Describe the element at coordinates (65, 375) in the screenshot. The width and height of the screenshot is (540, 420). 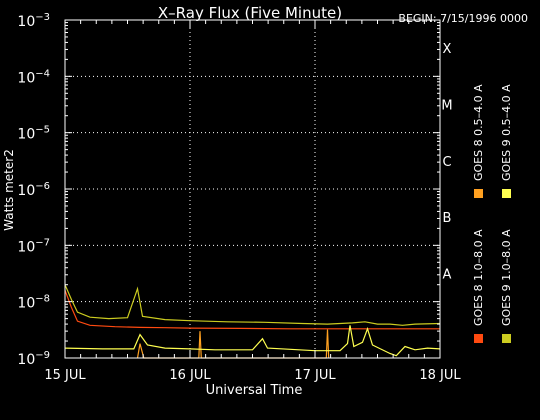
I see `x-tick-label: 15 JUL` at that location.